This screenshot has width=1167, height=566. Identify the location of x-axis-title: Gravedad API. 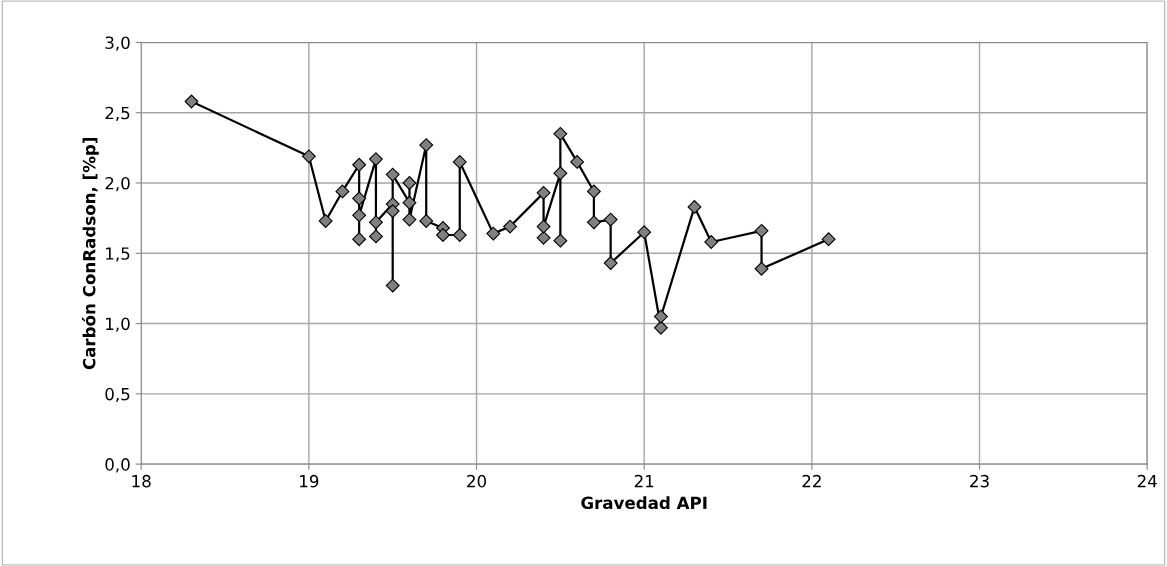
(644, 503).